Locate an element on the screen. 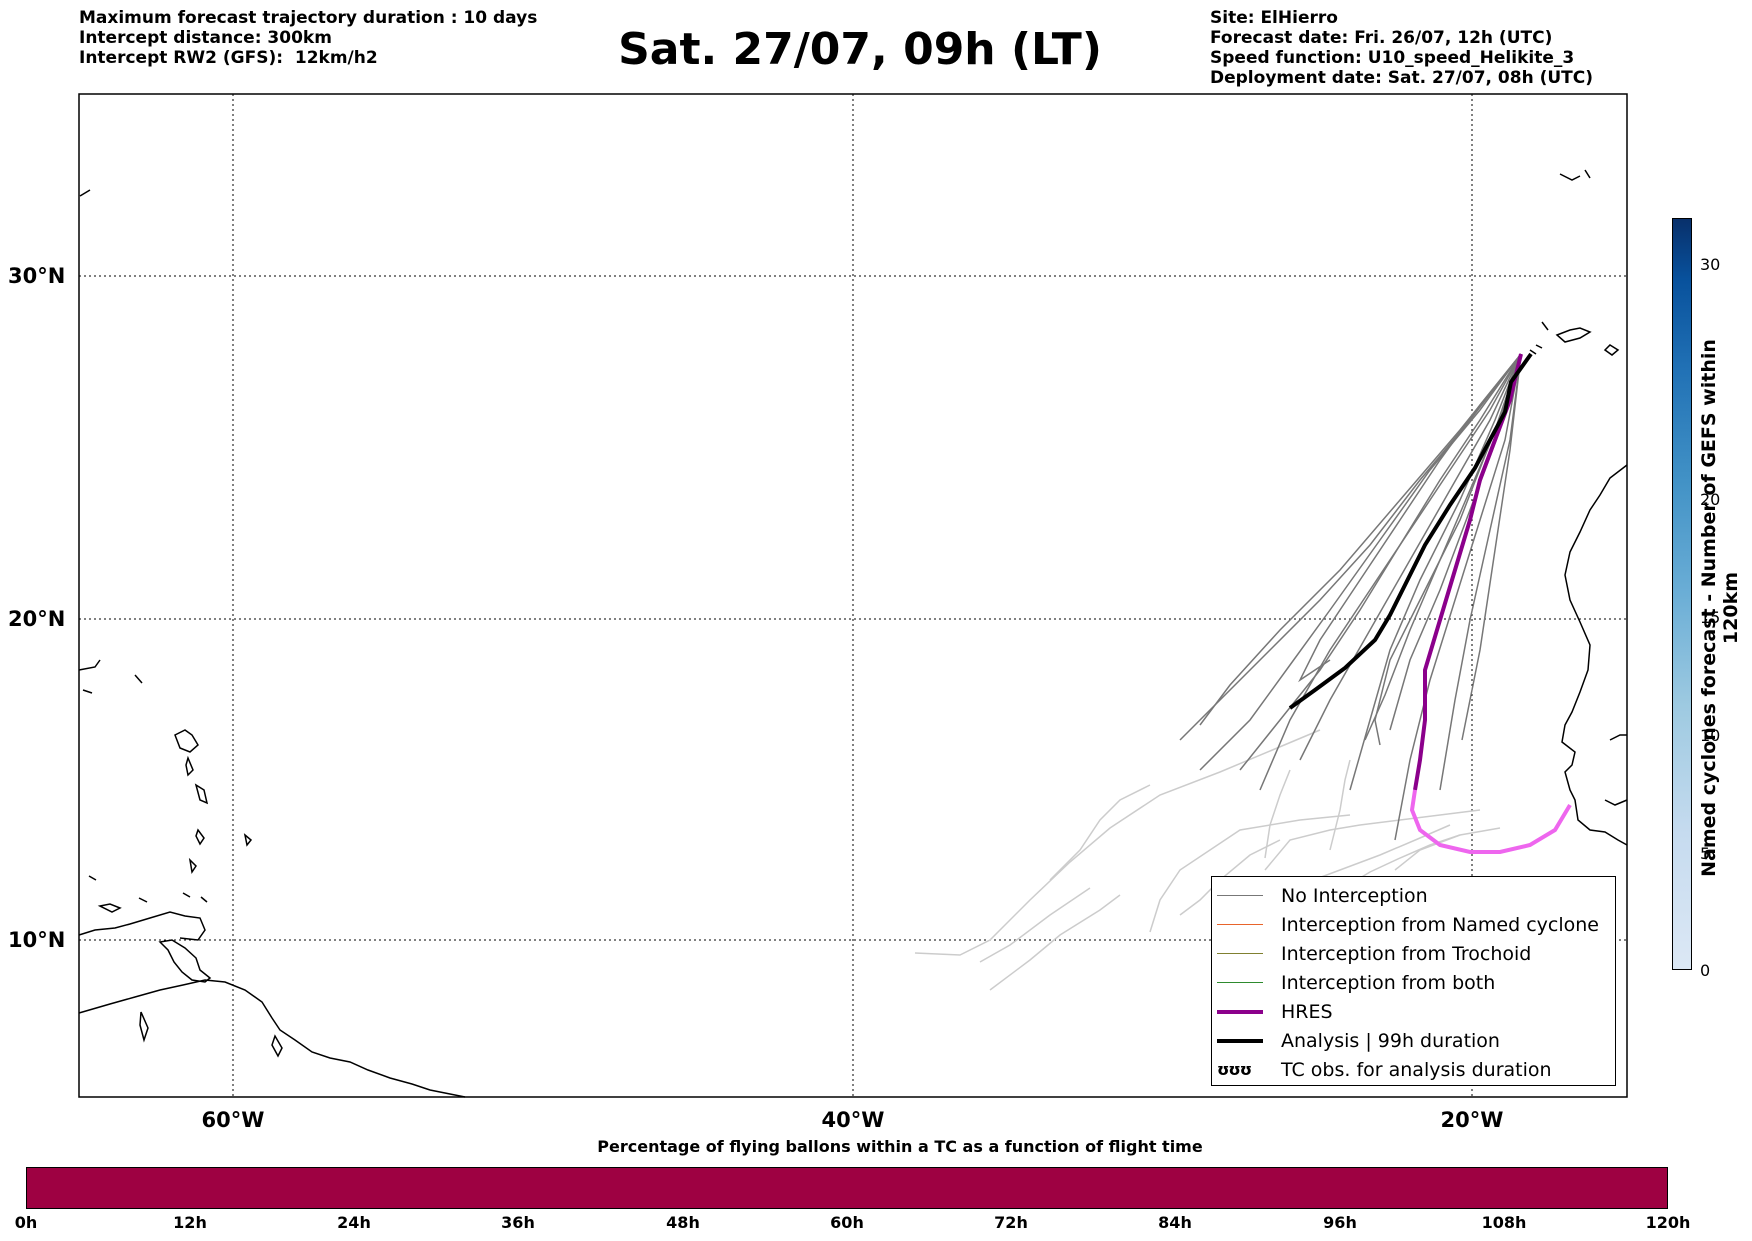  lat-label-30n: 30°N is located at coordinates (37, 276).